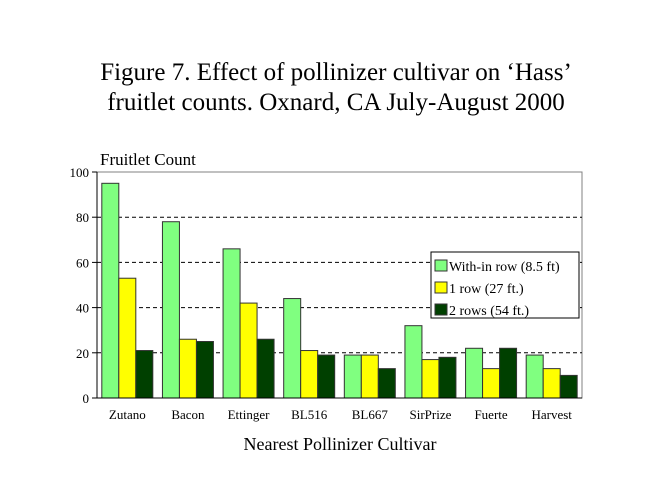  Describe the element at coordinates (504, 267) in the screenshot. I see `legend-label: With-in row (8.5 ft)` at that location.